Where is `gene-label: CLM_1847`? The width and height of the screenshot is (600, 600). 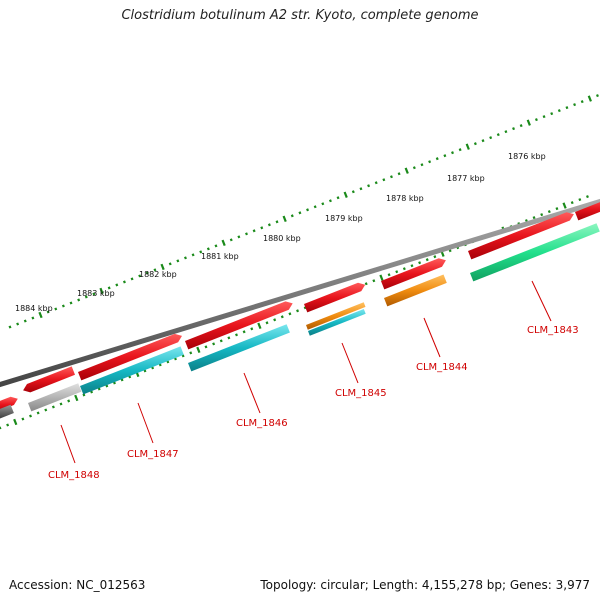 gene-label: CLM_1847 is located at coordinates (153, 454).